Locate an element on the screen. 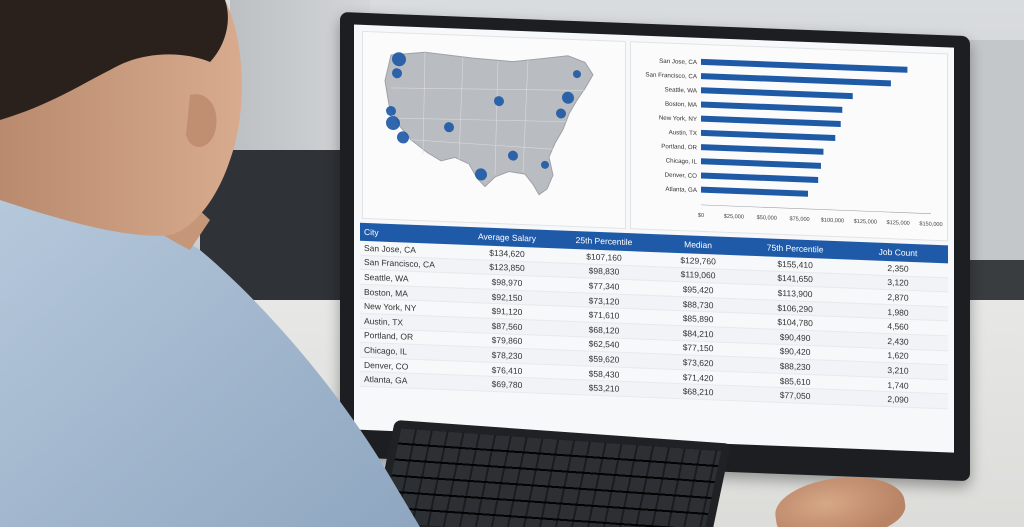 This screenshot has width=1024, height=527. bar-category-label: Portland, OR is located at coordinates (679, 147).